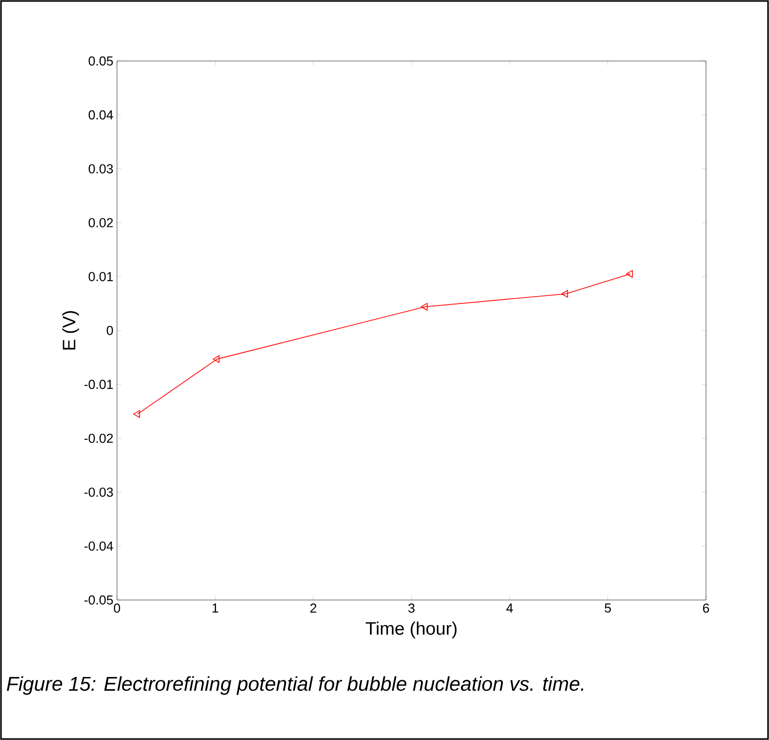  I want to click on y-tick-label: 0.03, so click(100, 169).